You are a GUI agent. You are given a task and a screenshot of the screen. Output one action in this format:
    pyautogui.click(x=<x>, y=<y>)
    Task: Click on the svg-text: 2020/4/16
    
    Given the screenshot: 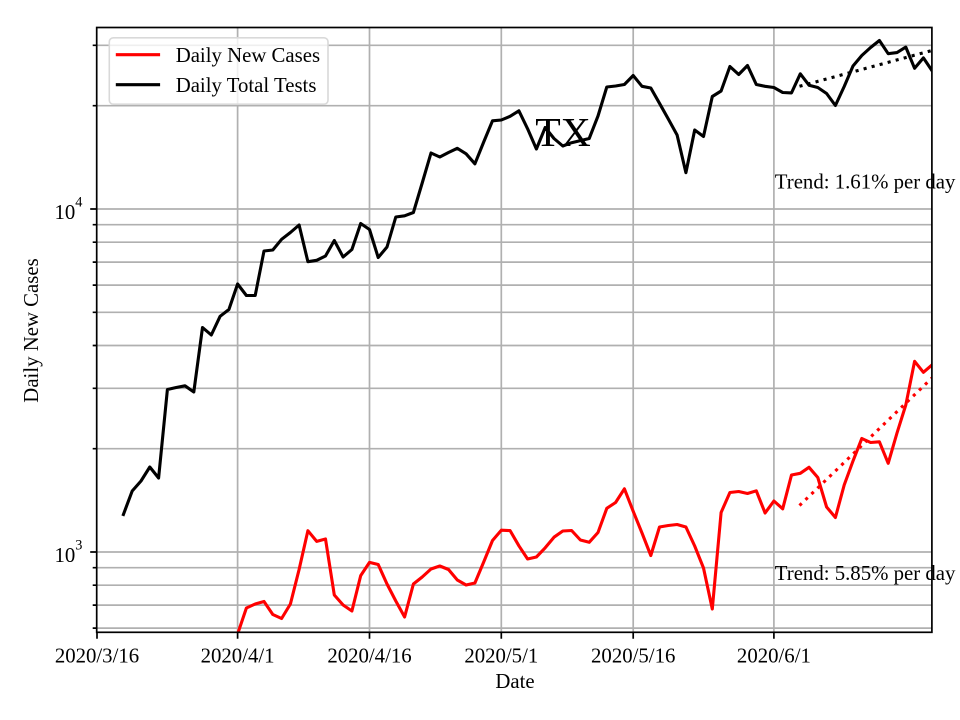 What is the action you would take?
    pyautogui.click(x=369, y=656)
    